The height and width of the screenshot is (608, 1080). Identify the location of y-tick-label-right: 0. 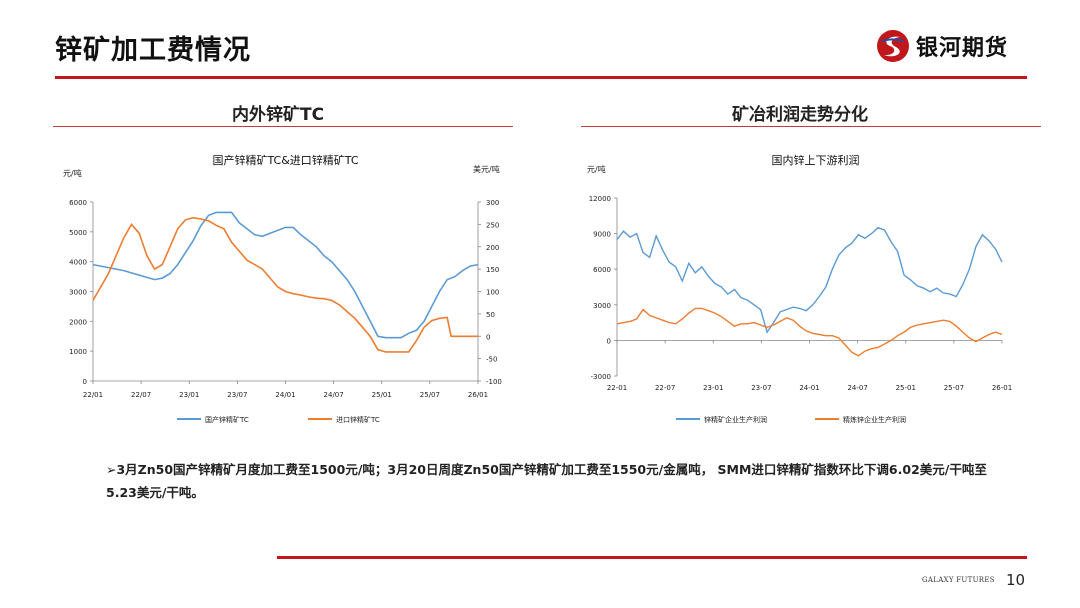
(488, 337).